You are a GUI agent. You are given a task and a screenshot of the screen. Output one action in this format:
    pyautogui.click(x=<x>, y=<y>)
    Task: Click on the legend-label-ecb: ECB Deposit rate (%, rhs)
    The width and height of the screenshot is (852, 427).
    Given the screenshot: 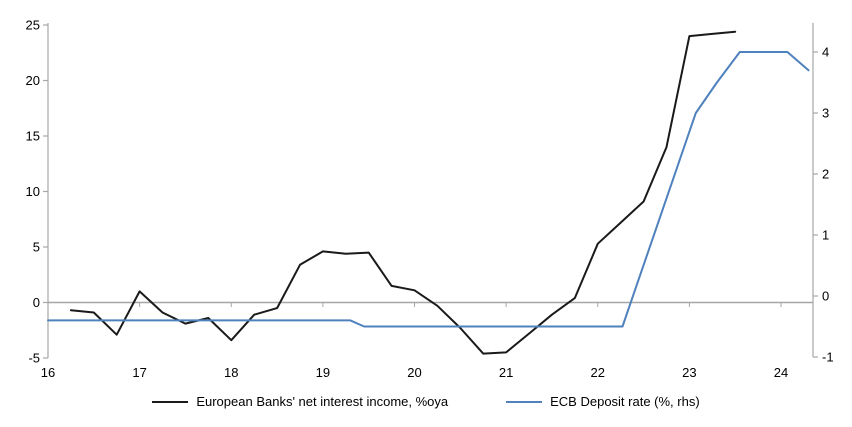 What is the action you would take?
    pyautogui.click(x=625, y=401)
    